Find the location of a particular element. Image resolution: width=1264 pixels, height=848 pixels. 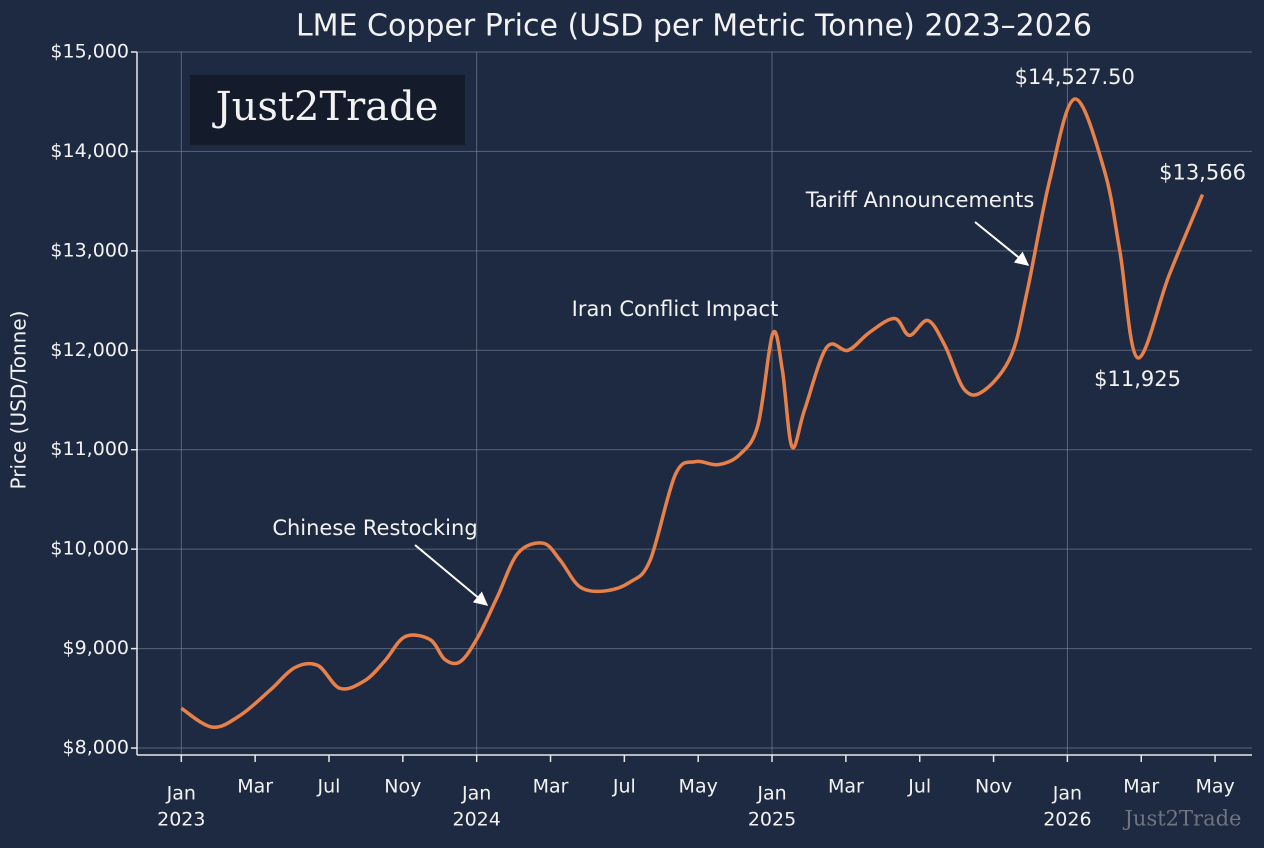

value-label: $11,925 is located at coordinates (1137, 379).